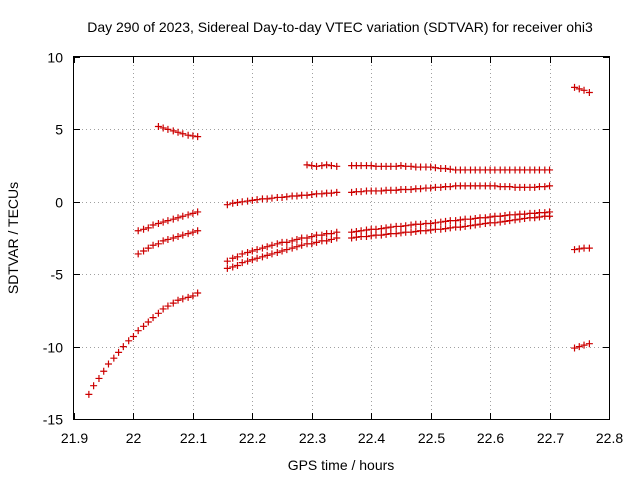 The height and width of the screenshot is (480, 640). Describe the element at coordinates (341, 465) in the screenshot. I see `x-axis-label: GPS time / hours` at that location.